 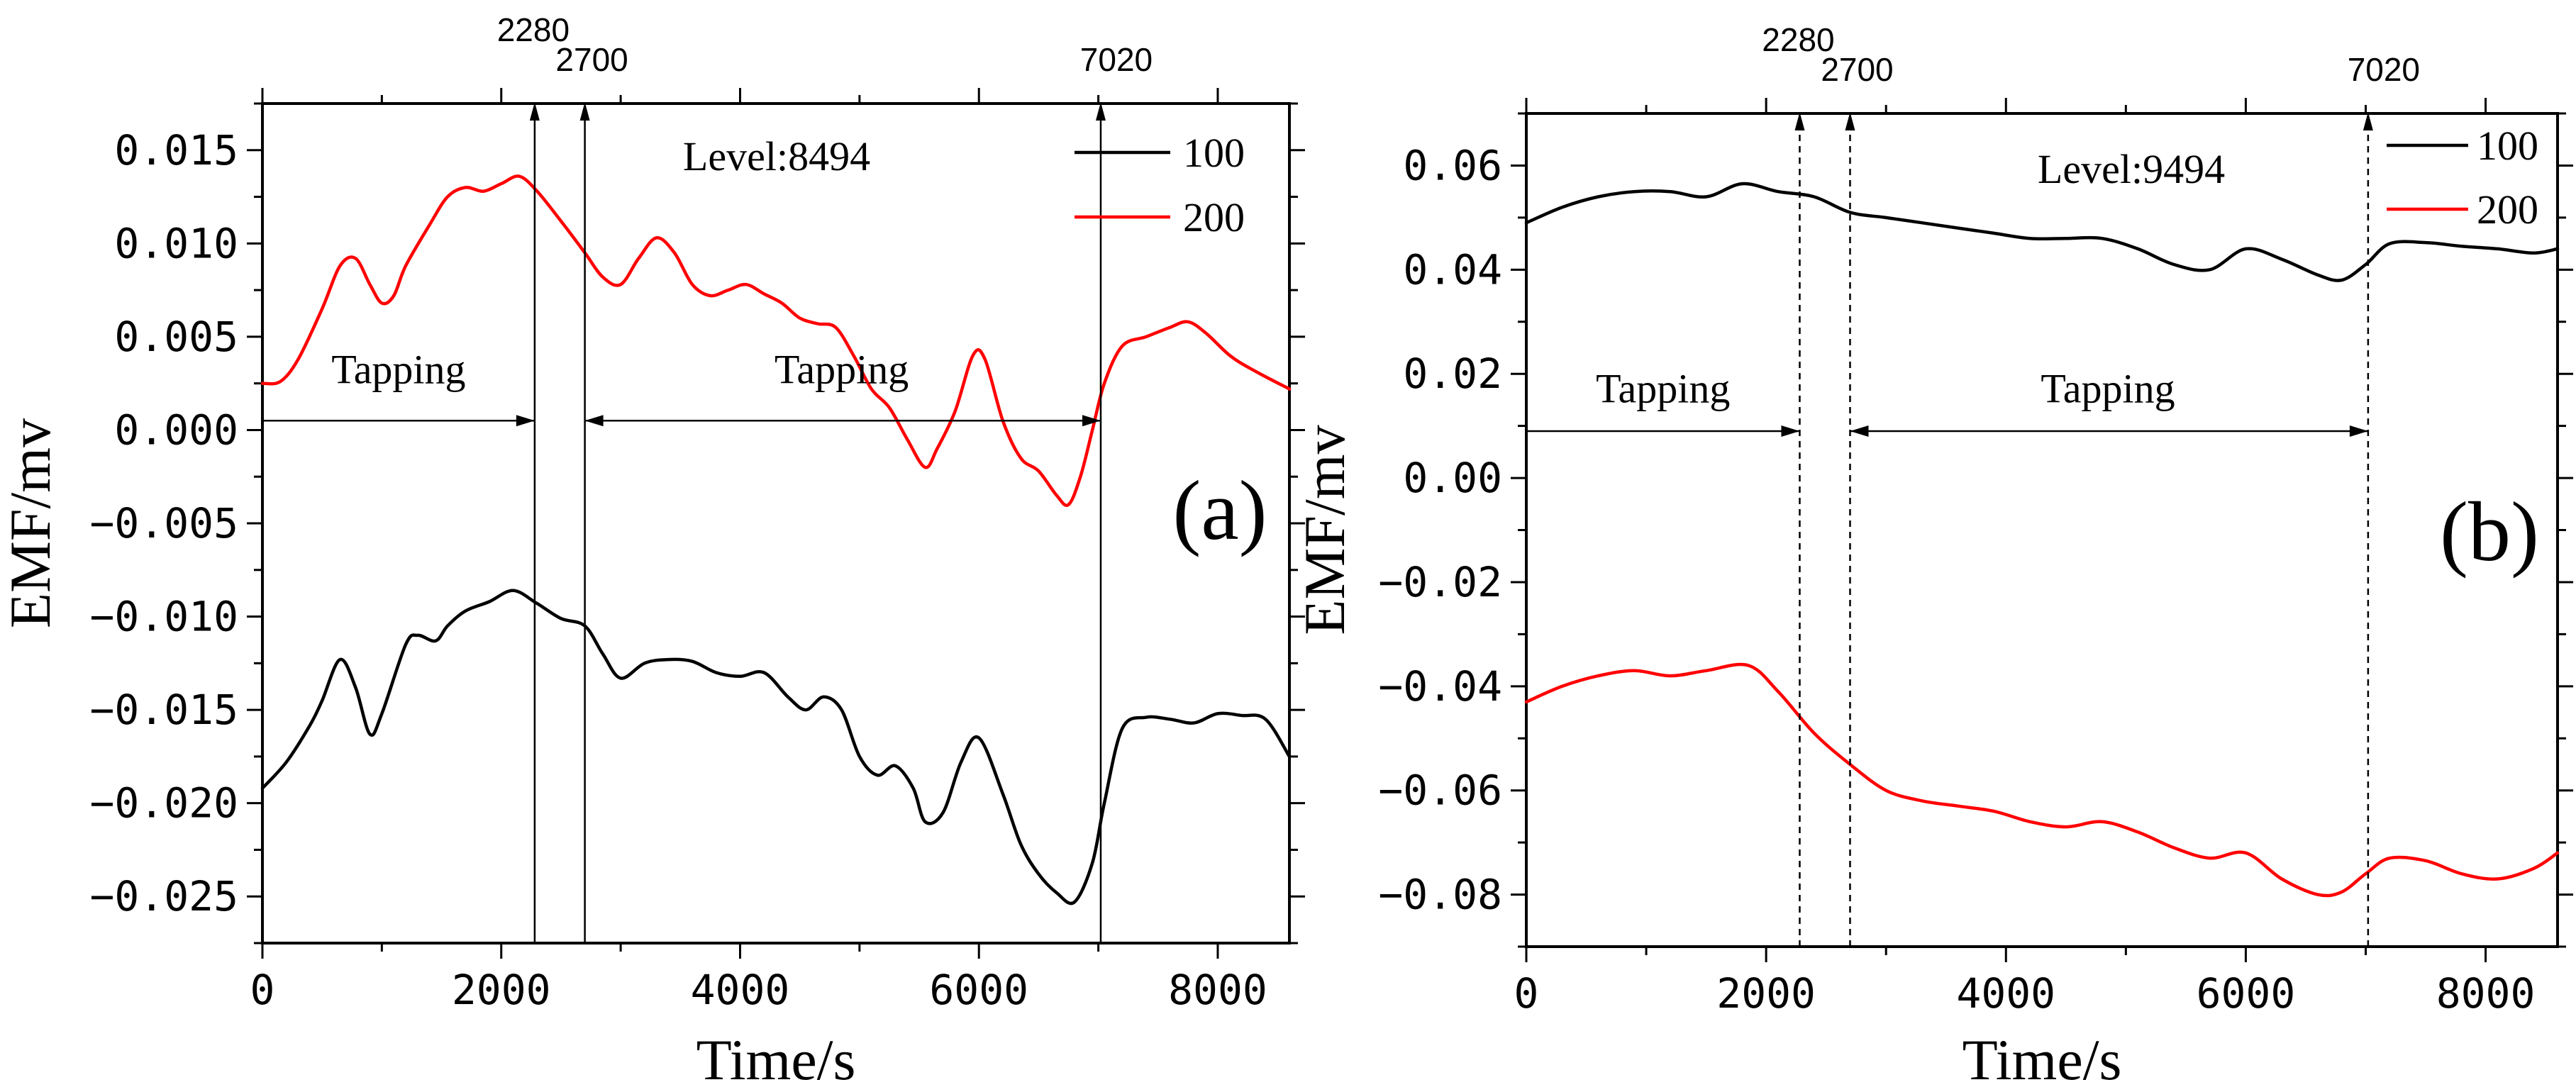 I want to click on y-tick-label: 0.005, so click(x=176, y=337).